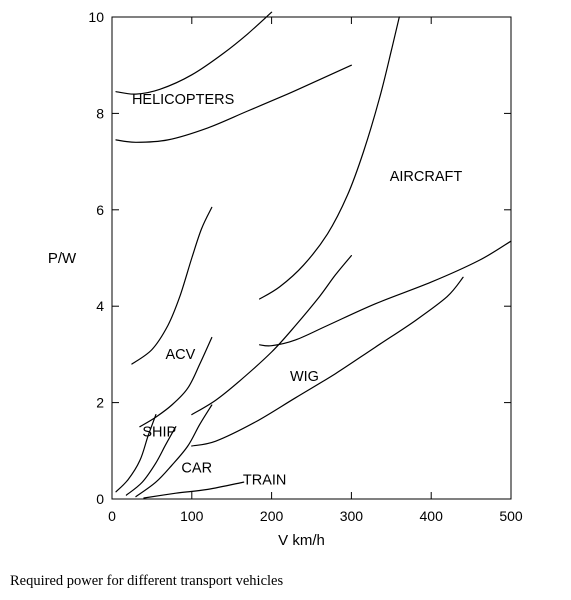 This screenshot has width=571, height=600. What do you see at coordinates (272, 516) in the screenshot?
I see `x-tick-label: 200` at bounding box center [272, 516].